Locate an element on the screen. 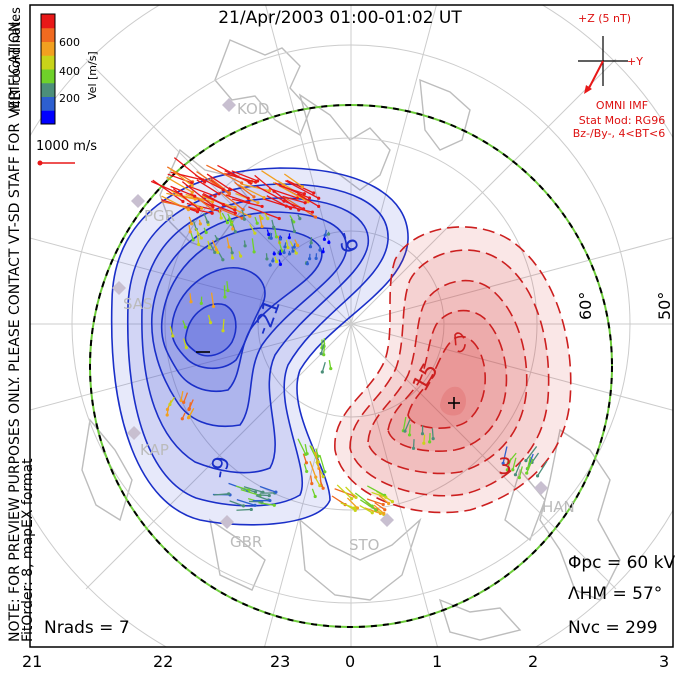 This screenshot has width=680, height=674. mlt-tick-23: 23 is located at coordinates (280, 661).